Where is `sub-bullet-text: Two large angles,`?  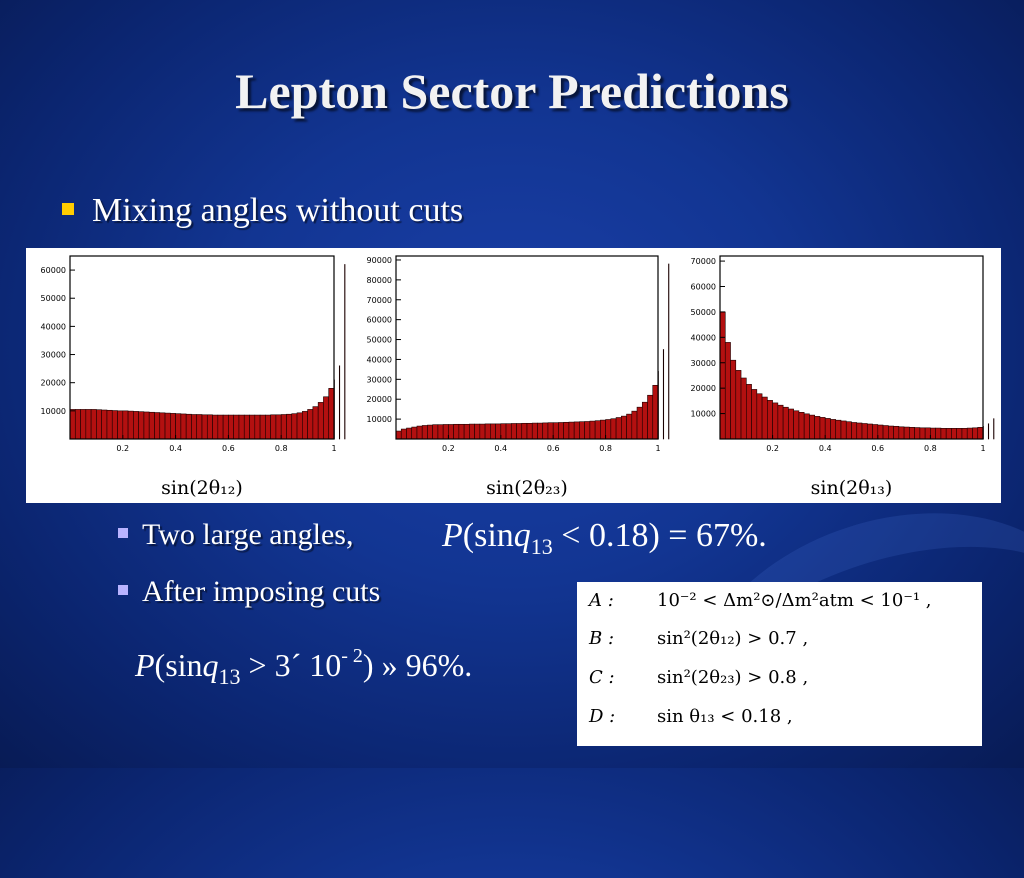 sub-bullet-text: Two large angles, is located at coordinates (248, 534).